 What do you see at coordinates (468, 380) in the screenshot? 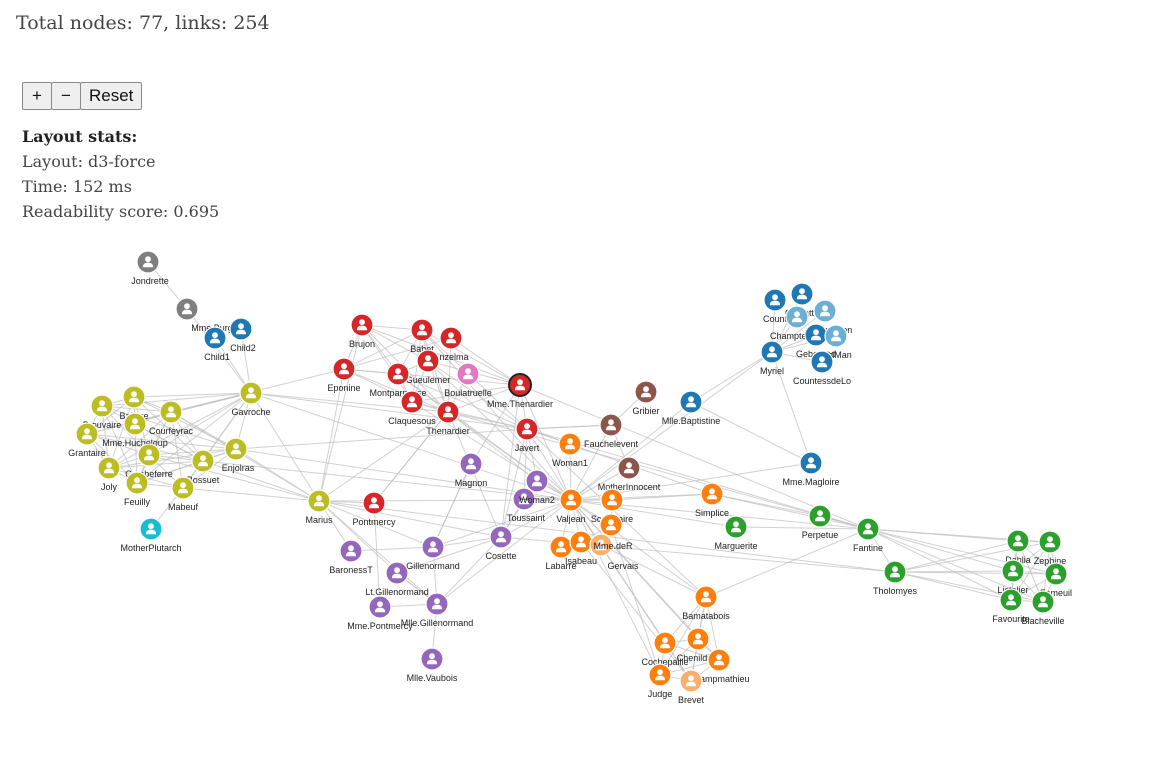
I see `graph-node-boulatruelle: Boulatruelle` at bounding box center [468, 380].